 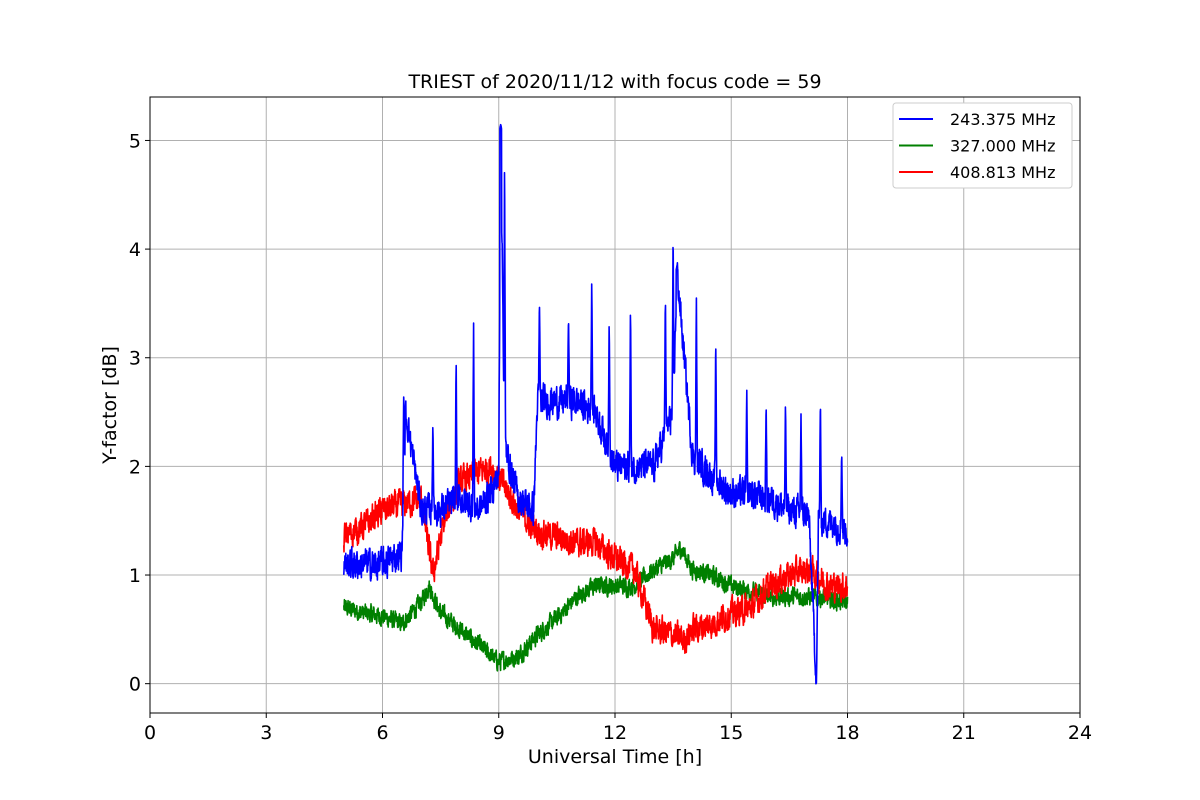 What do you see at coordinates (499, 733) in the screenshot?
I see `x-tick-label: 9` at bounding box center [499, 733].